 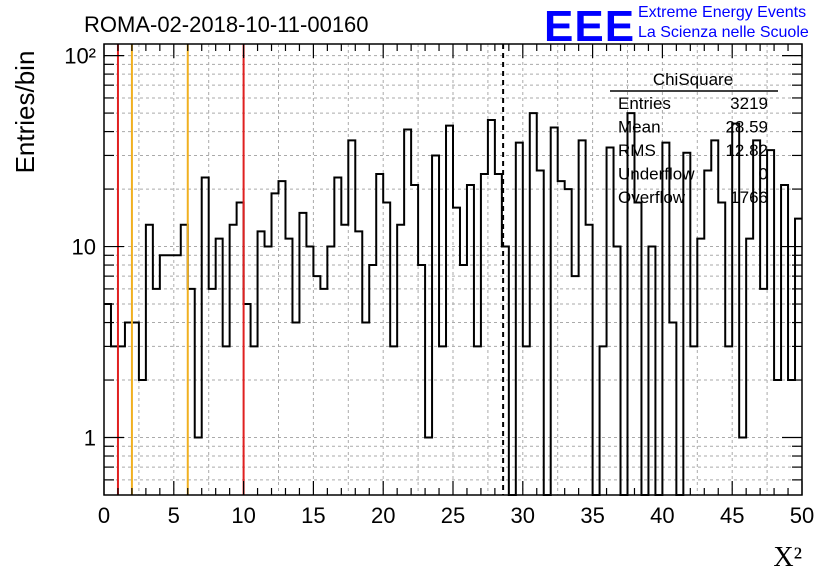 What do you see at coordinates (453, 515) in the screenshot?
I see `x-tick-label: 25` at bounding box center [453, 515].